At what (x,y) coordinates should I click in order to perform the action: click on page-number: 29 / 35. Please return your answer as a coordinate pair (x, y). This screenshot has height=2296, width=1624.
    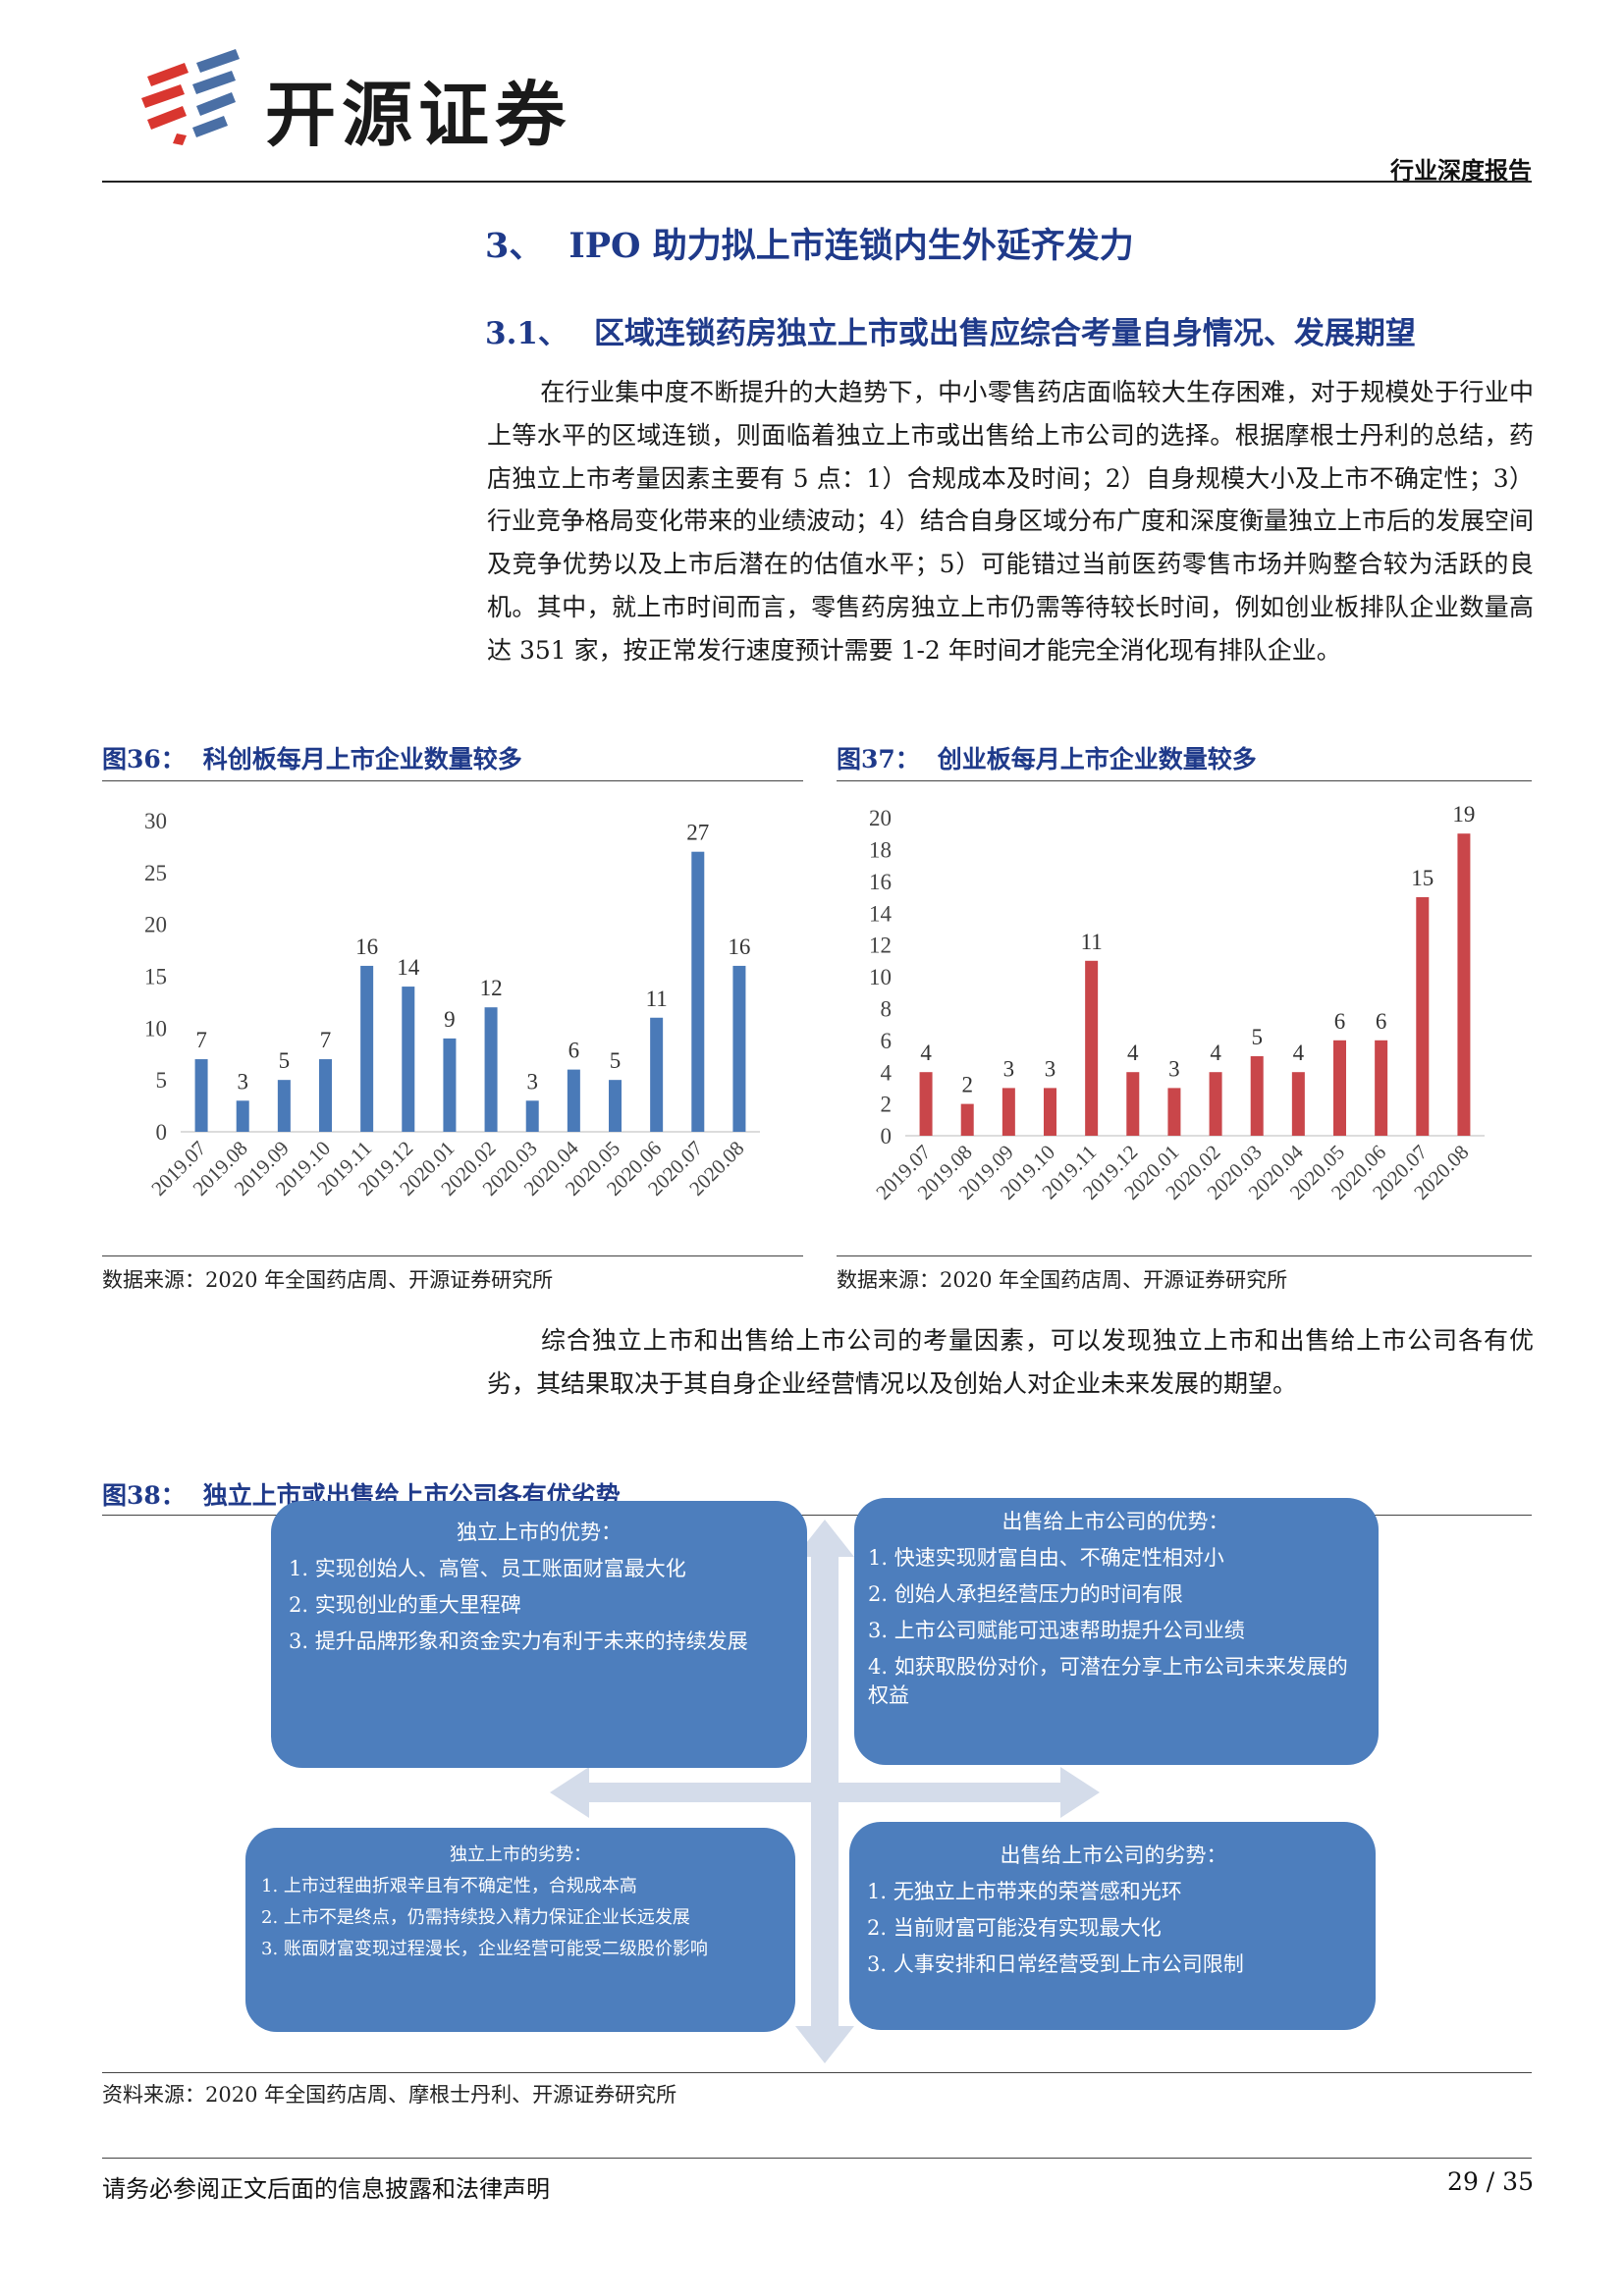
    Looking at the image, I should click on (1490, 2181).